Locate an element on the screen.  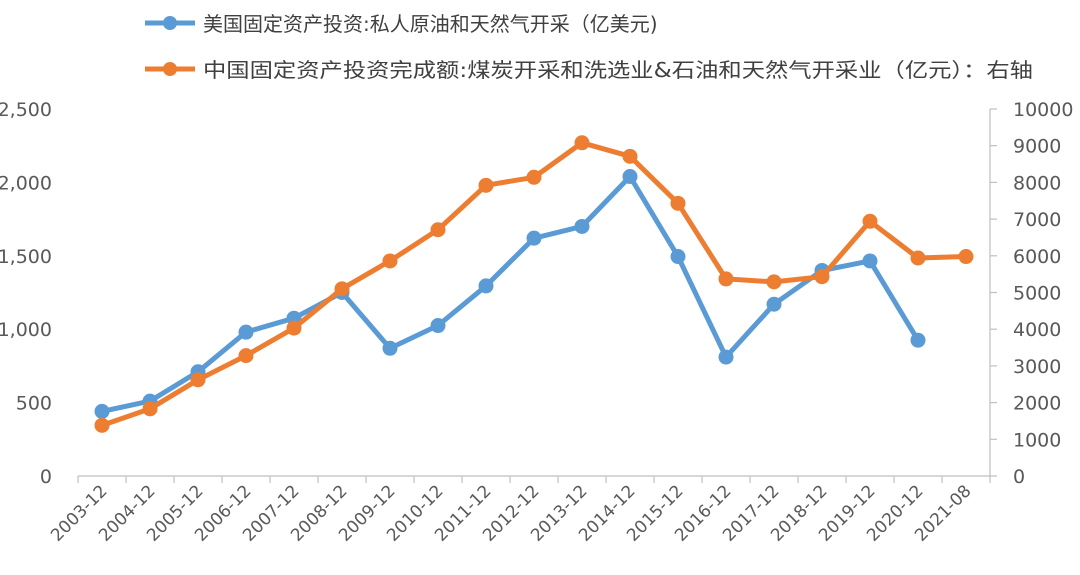
left-y-tick-label: 500 is located at coordinates (34, 404).